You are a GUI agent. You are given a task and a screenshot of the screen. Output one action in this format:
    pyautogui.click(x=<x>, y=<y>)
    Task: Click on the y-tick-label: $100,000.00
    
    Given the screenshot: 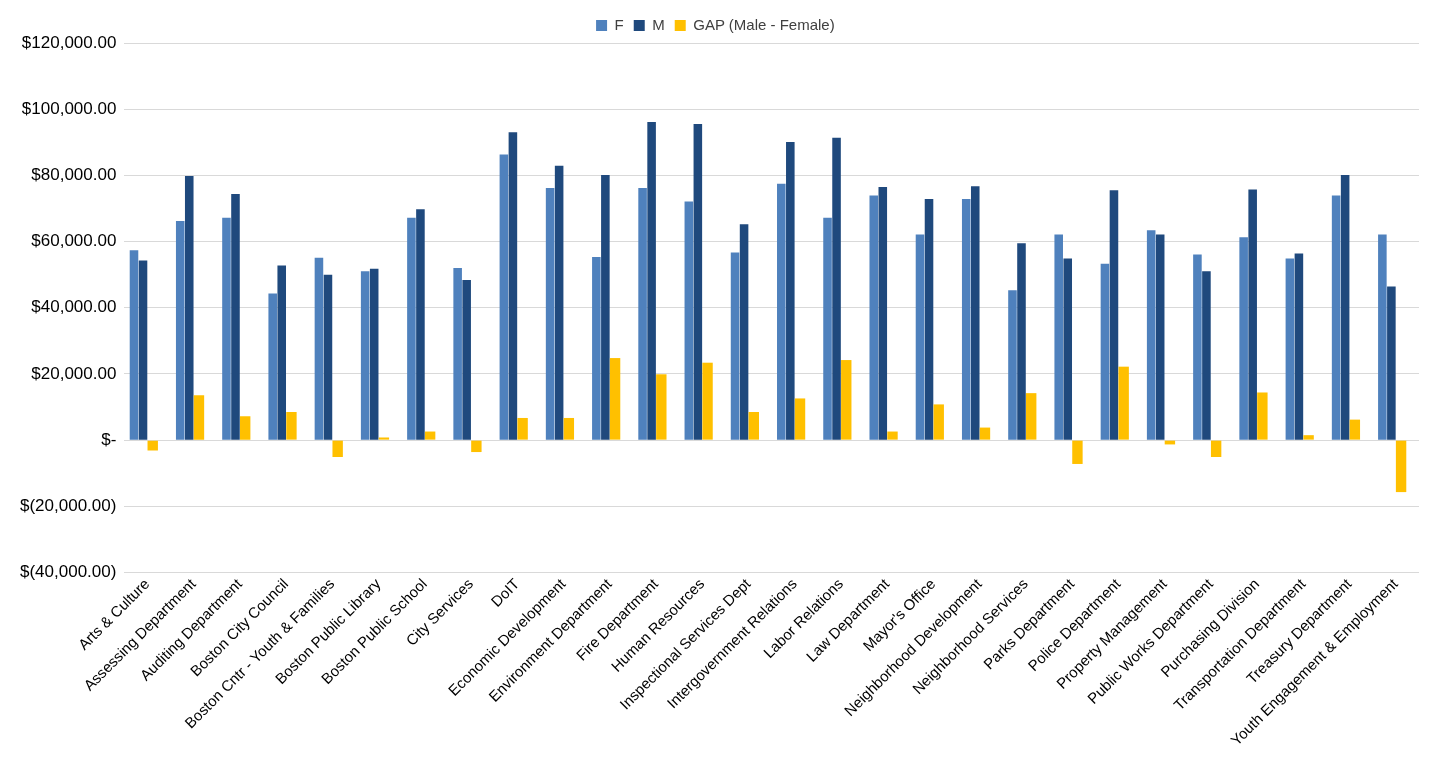 What is the action you would take?
    pyautogui.click(x=69, y=108)
    